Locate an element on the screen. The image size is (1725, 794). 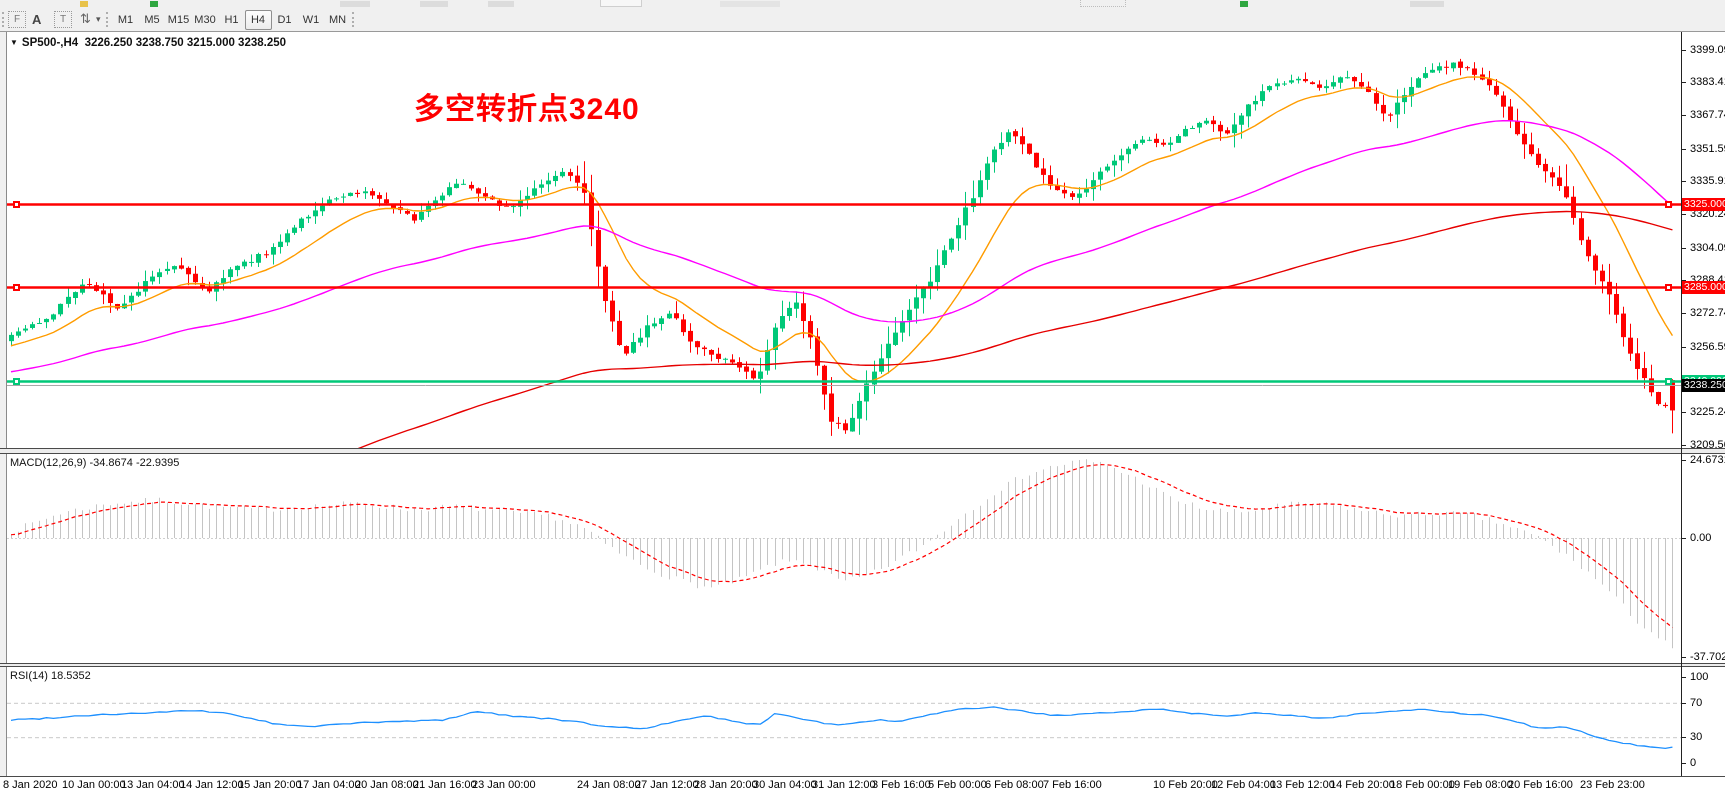
price-tick-label: 3256.590 is located at coordinates (1707, 347).